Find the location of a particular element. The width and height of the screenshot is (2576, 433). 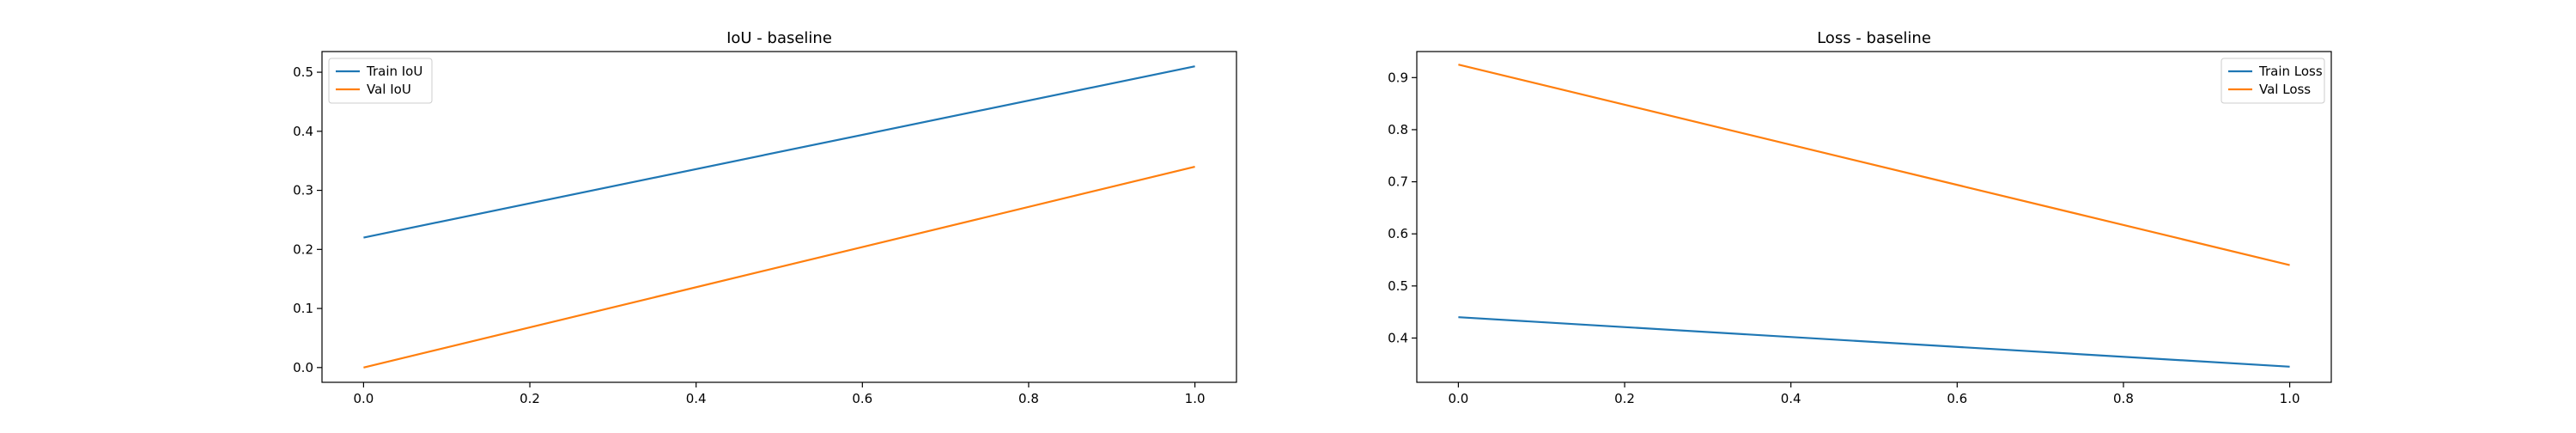

y-tick-label: 0.1 is located at coordinates (303, 308).